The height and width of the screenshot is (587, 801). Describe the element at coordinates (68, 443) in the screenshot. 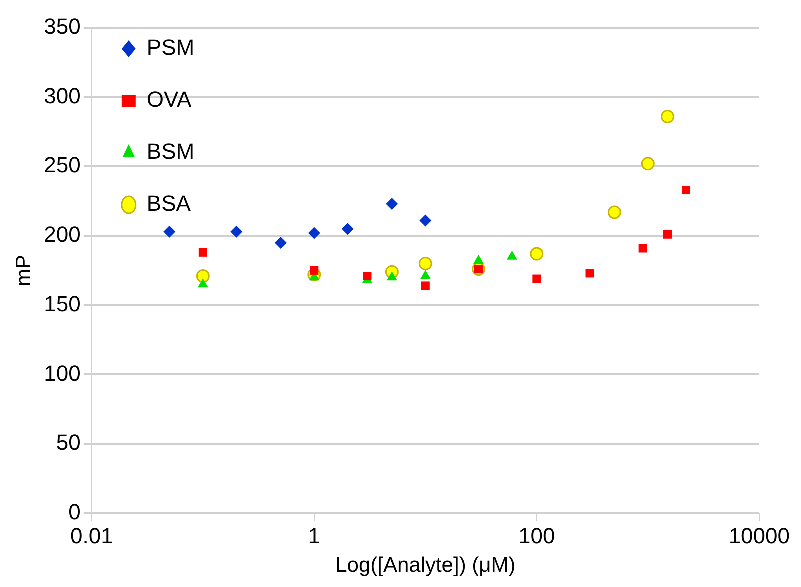

I see `y-tick-label: 50` at that location.